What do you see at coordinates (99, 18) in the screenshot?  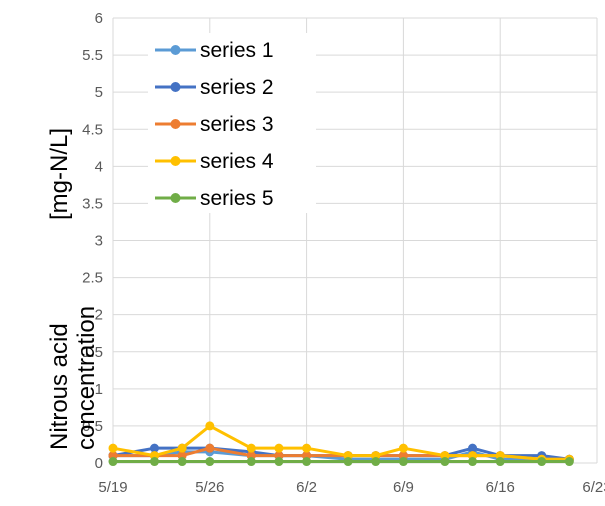 I see `y-tick-label: 6` at bounding box center [99, 18].